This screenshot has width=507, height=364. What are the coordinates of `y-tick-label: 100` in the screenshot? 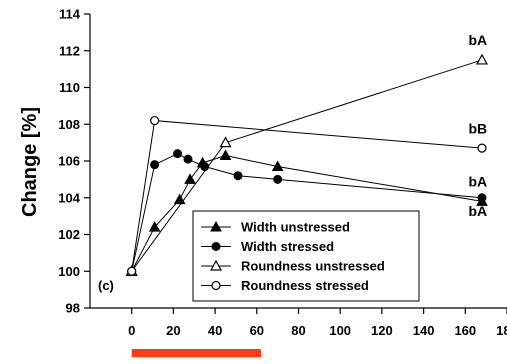 It's located at (69, 271).